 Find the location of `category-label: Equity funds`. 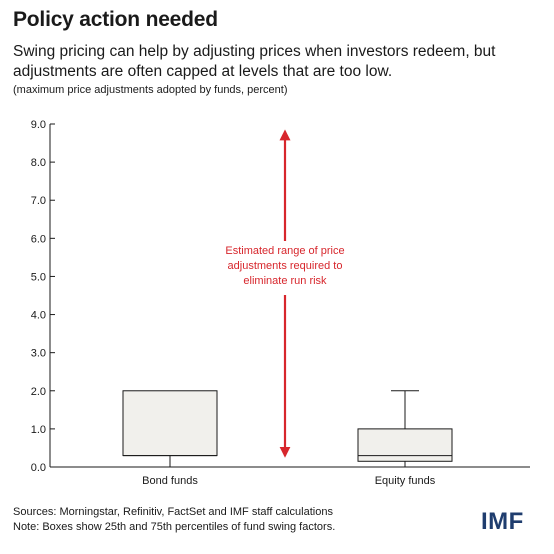

category-label: Equity funds is located at coordinates (405, 481).